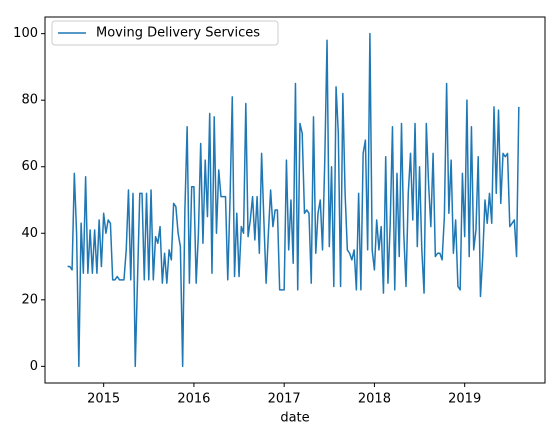 The width and height of the screenshot is (555, 436). Describe the element at coordinates (284, 399) in the screenshot. I see `x-tick-label: 2017` at that location.